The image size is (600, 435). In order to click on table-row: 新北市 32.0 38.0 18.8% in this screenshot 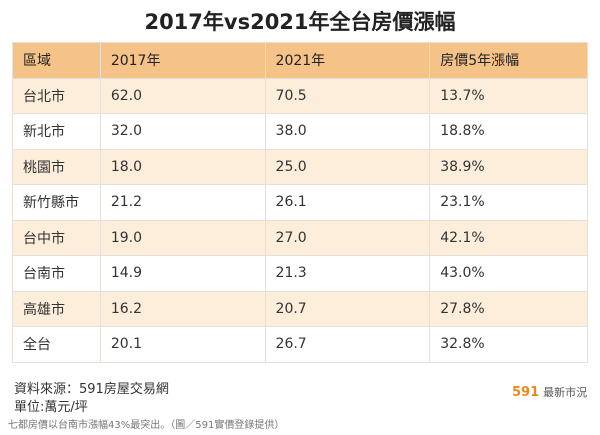, I will do `click(300, 131)`.